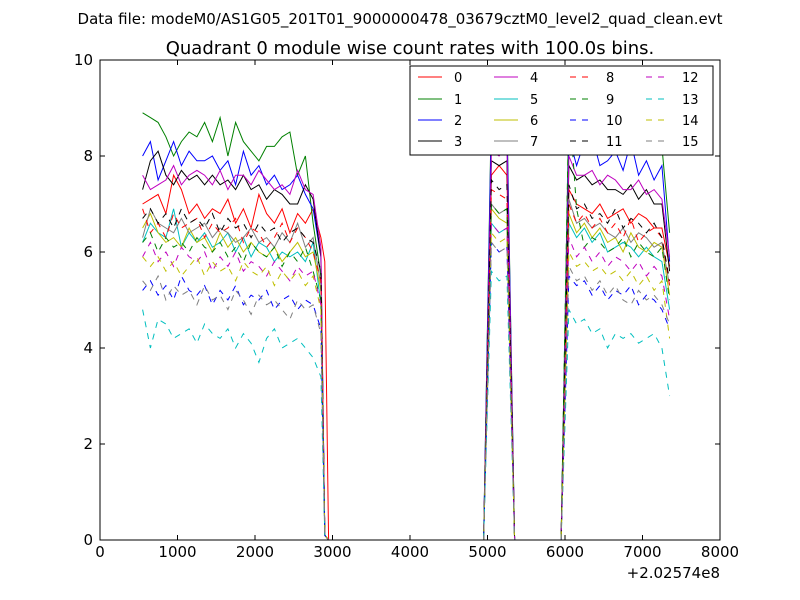  I want to click on legend-label-6: 6, so click(534, 121).